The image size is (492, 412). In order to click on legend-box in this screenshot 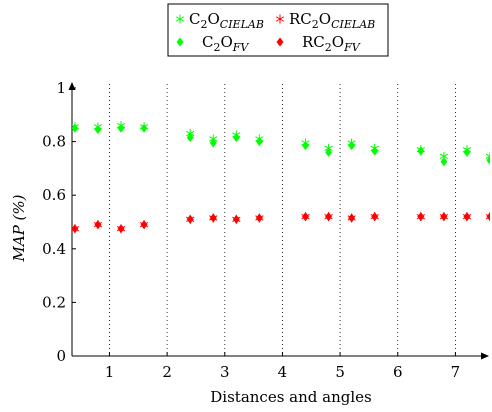, I will do `click(278, 30)`.